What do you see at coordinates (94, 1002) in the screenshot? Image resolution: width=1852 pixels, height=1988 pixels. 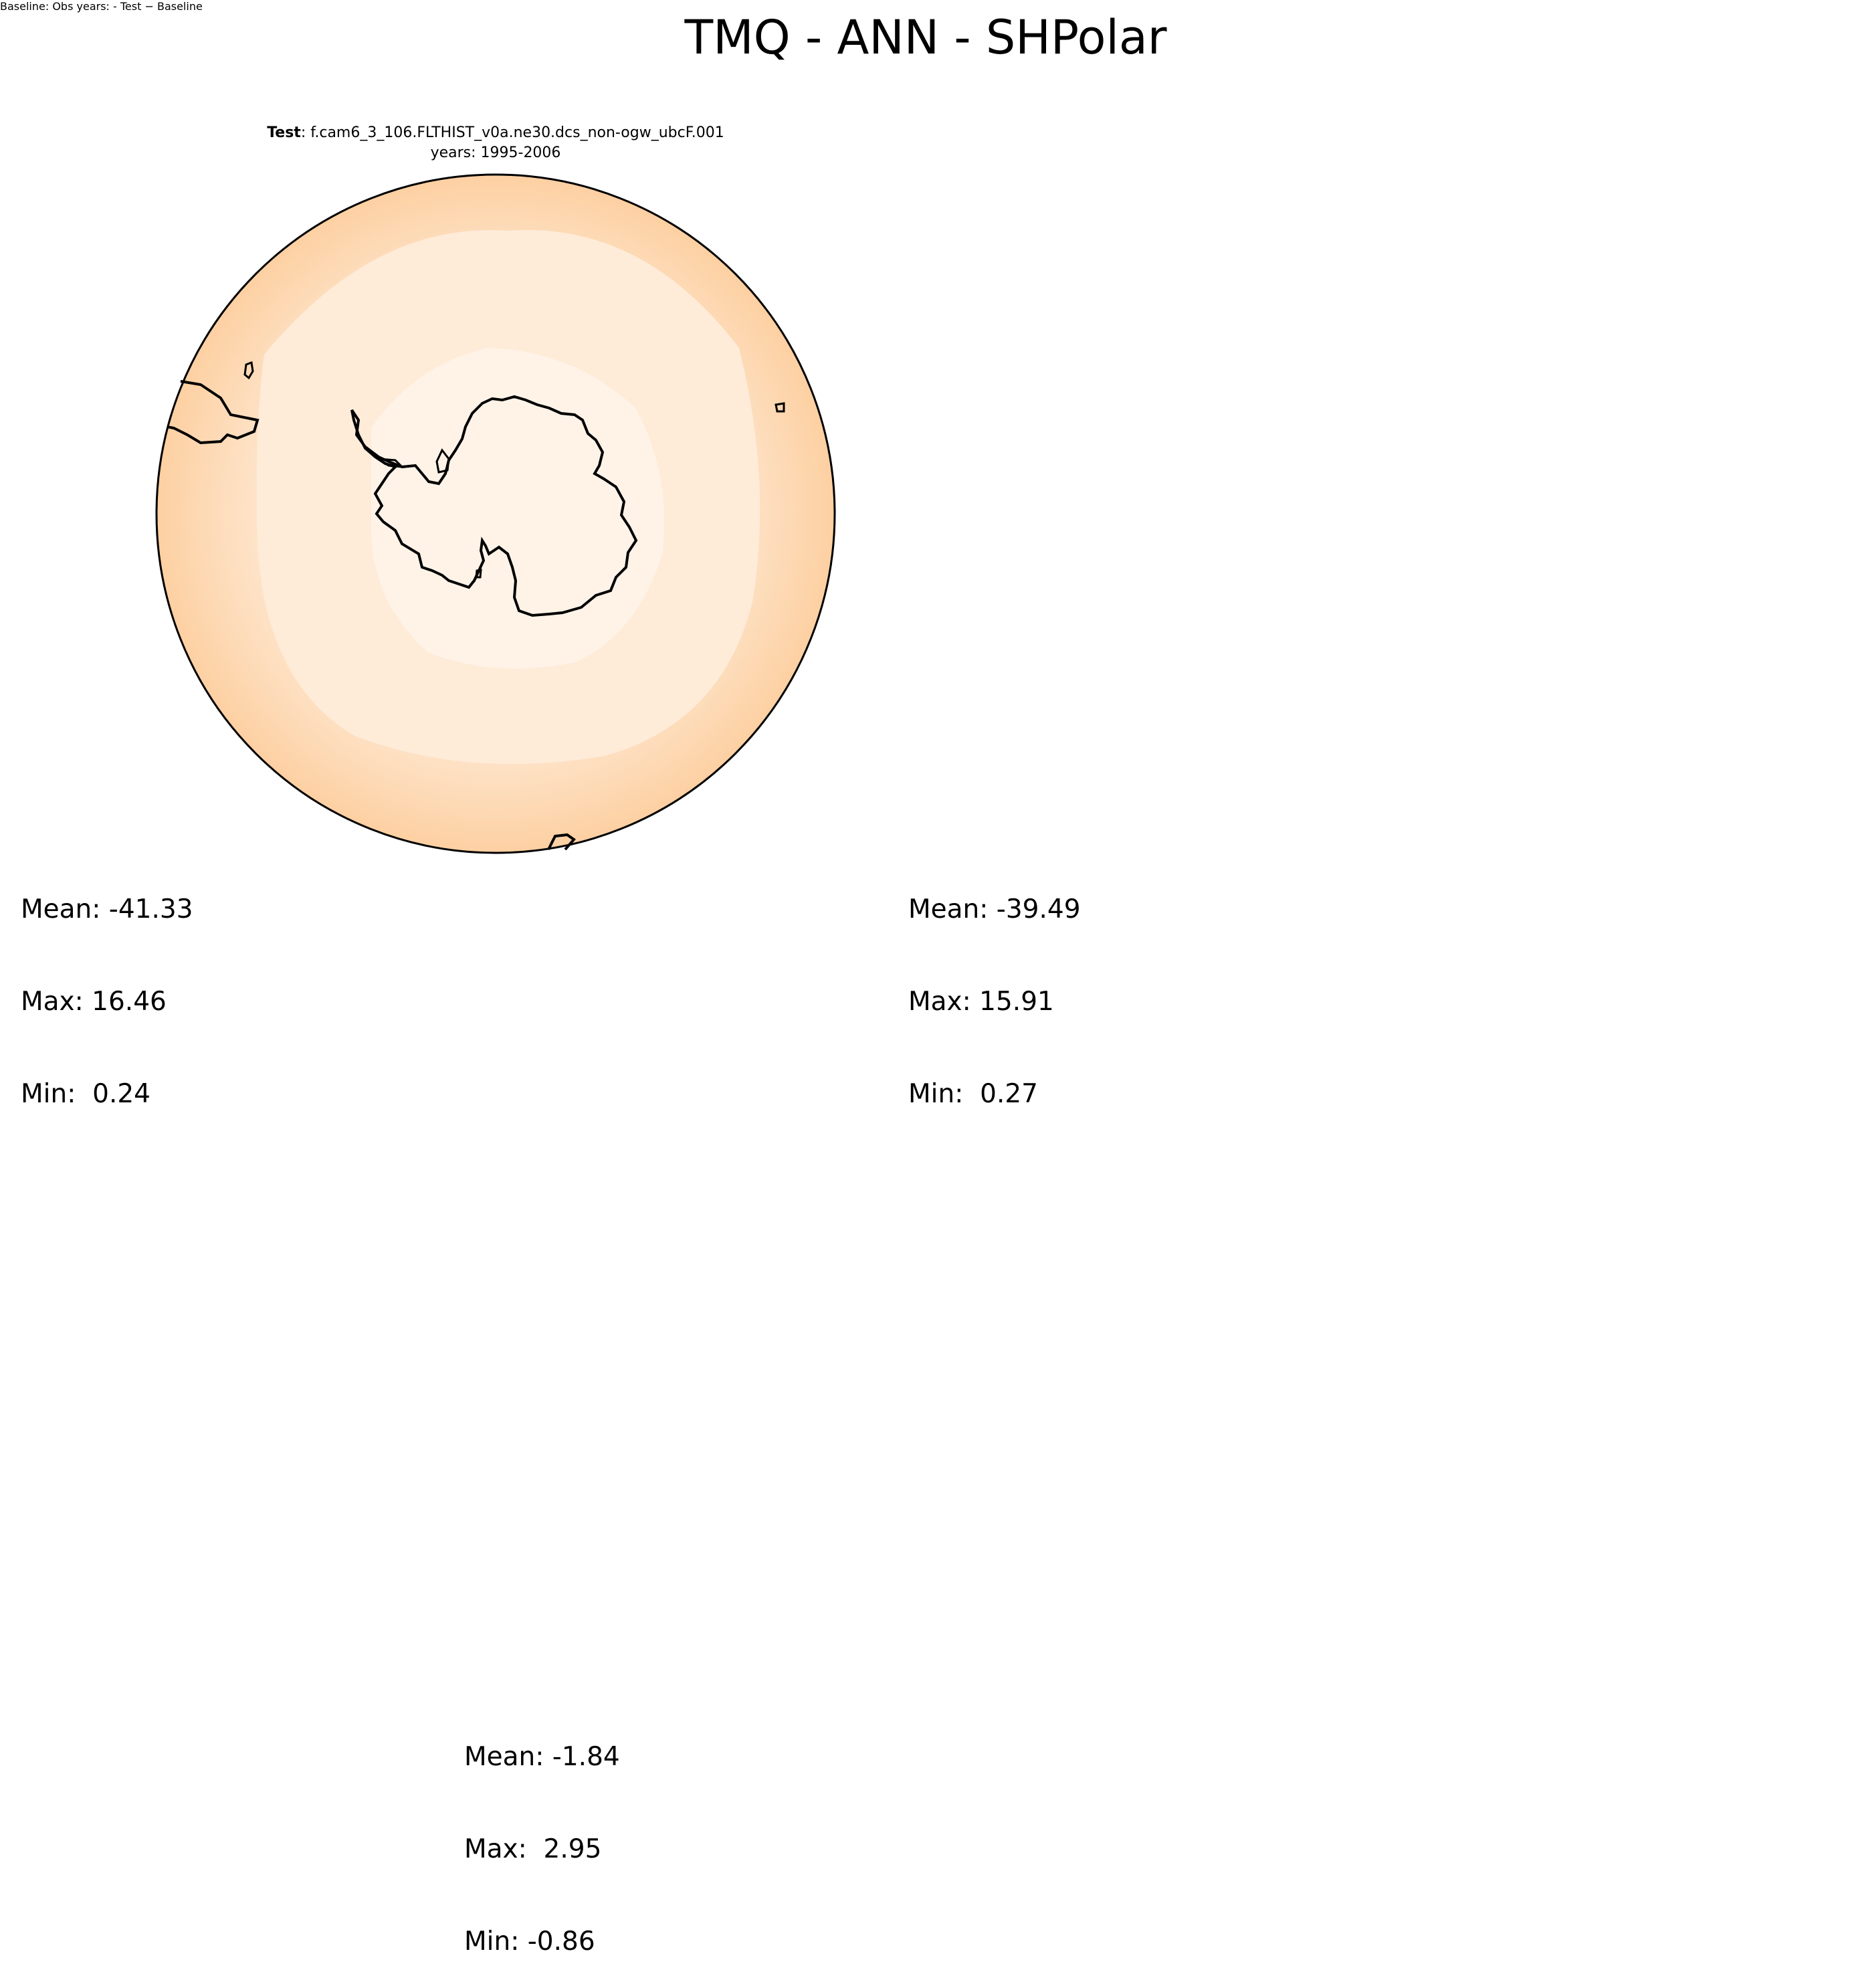 I see `stat-max: Max: 16.46` at bounding box center [94, 1002].